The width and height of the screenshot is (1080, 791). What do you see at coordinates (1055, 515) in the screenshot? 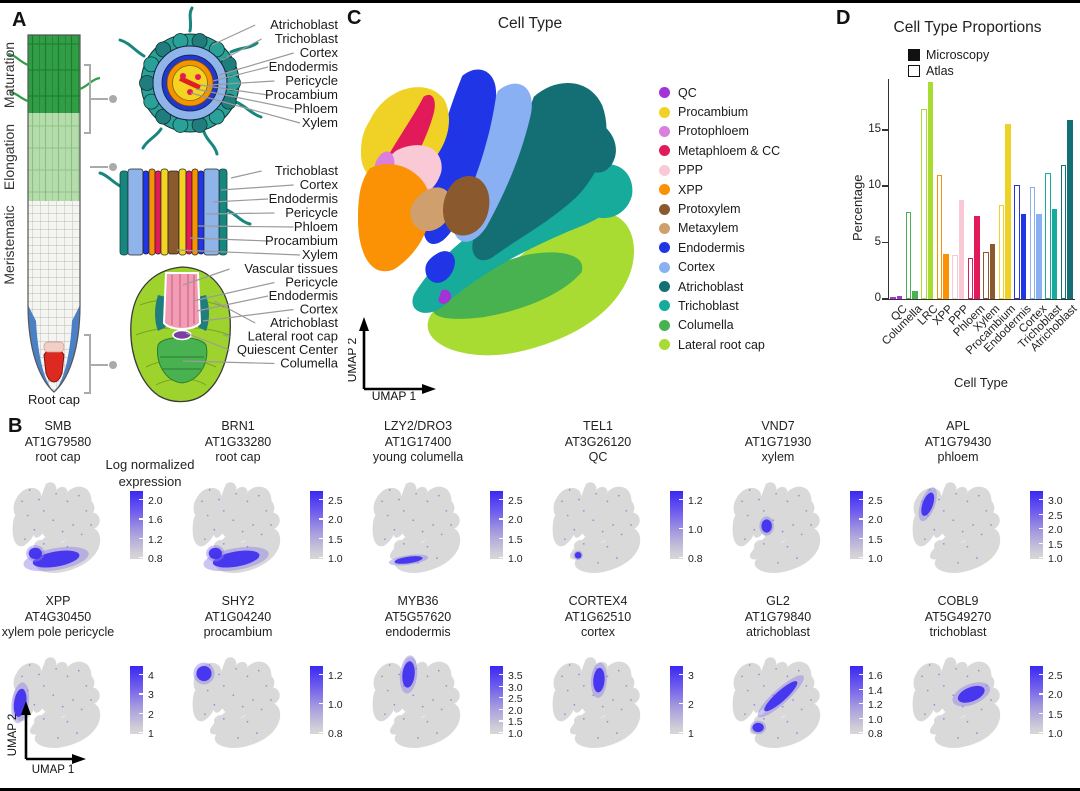
I see `colorbar-tick-label: 2.5` at bounding box center [1055, 515].